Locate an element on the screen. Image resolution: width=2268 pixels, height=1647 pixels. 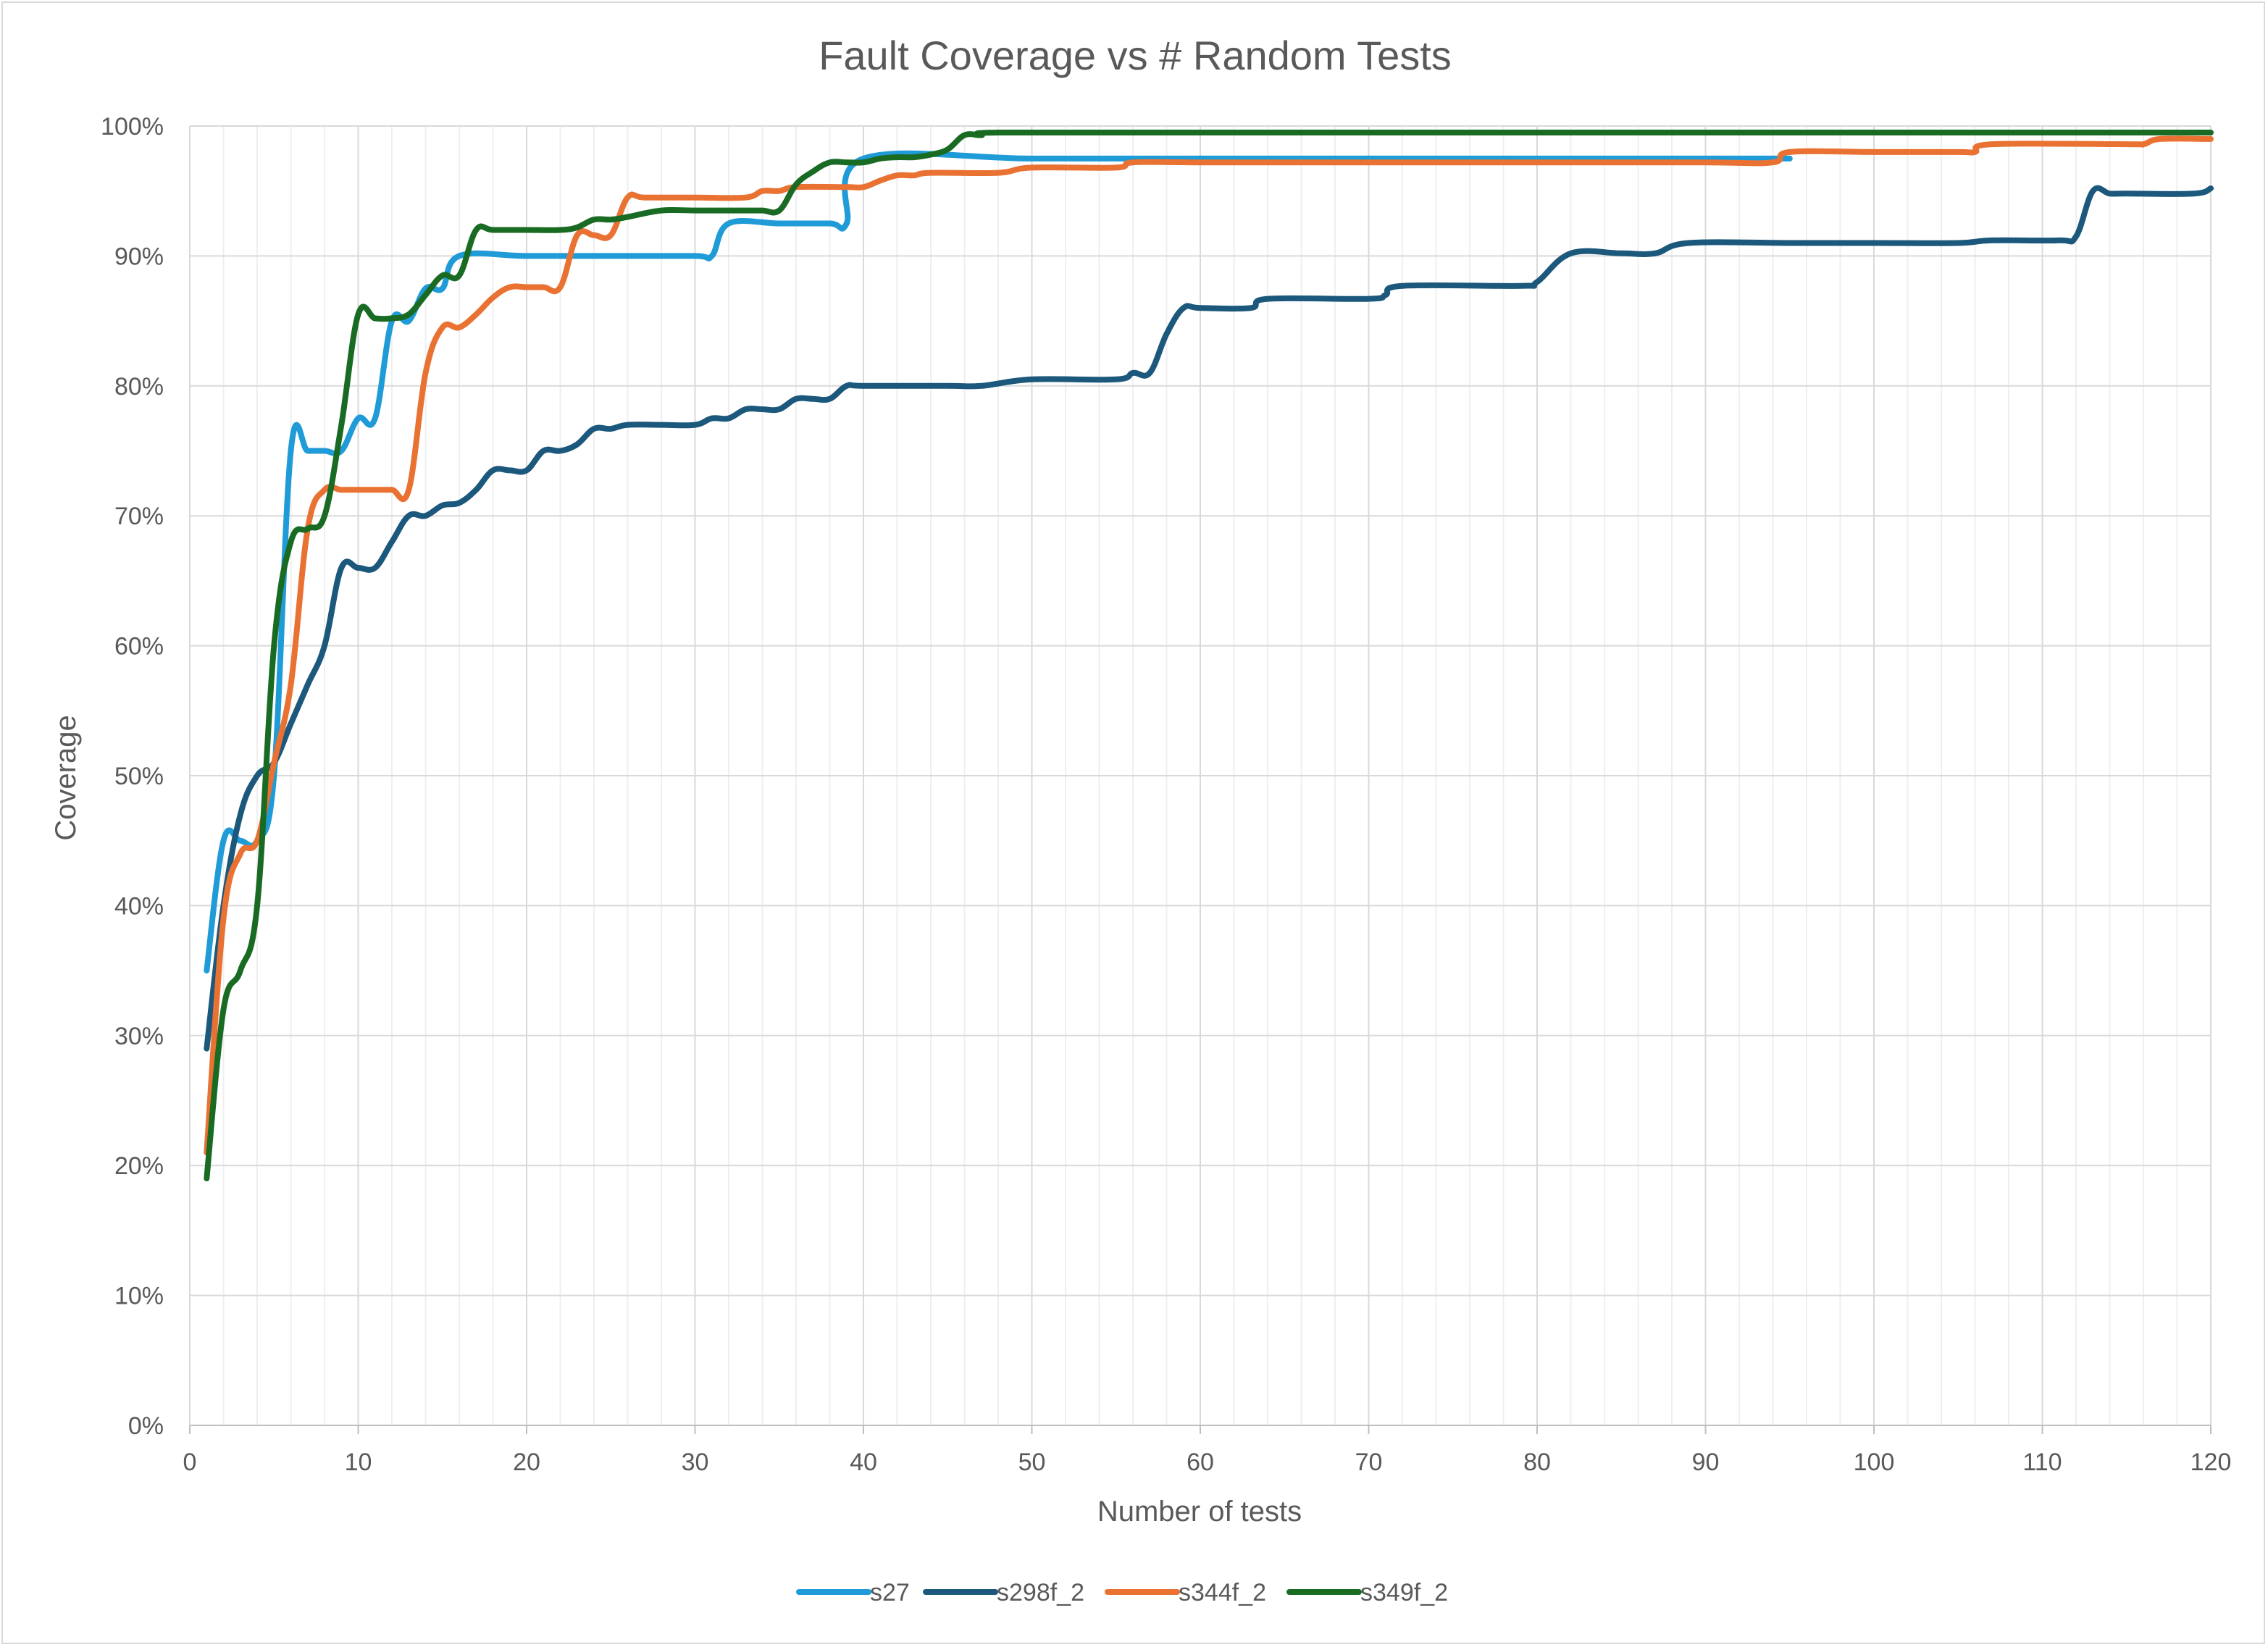
x-tick-label: 0 is located at coordinates (190, 1463).